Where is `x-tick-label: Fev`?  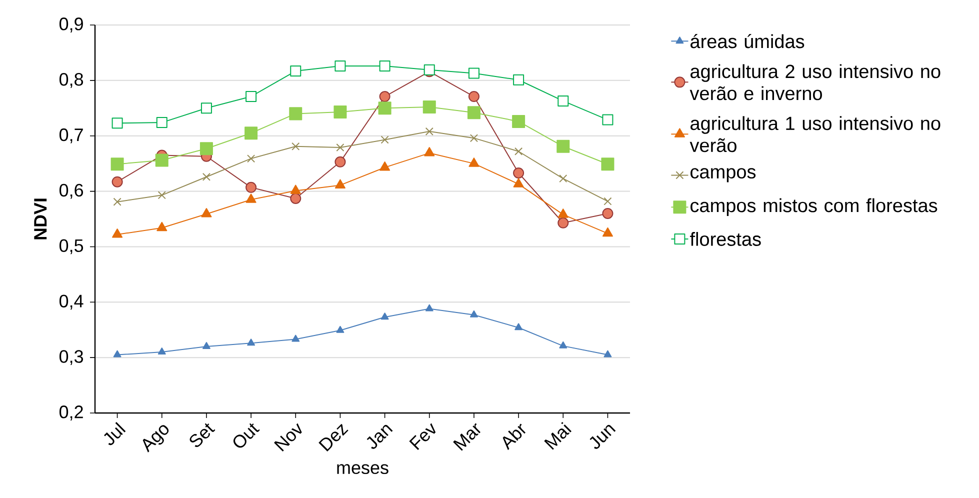 x-tick-label: Fev is located at coordinates (422, 436).